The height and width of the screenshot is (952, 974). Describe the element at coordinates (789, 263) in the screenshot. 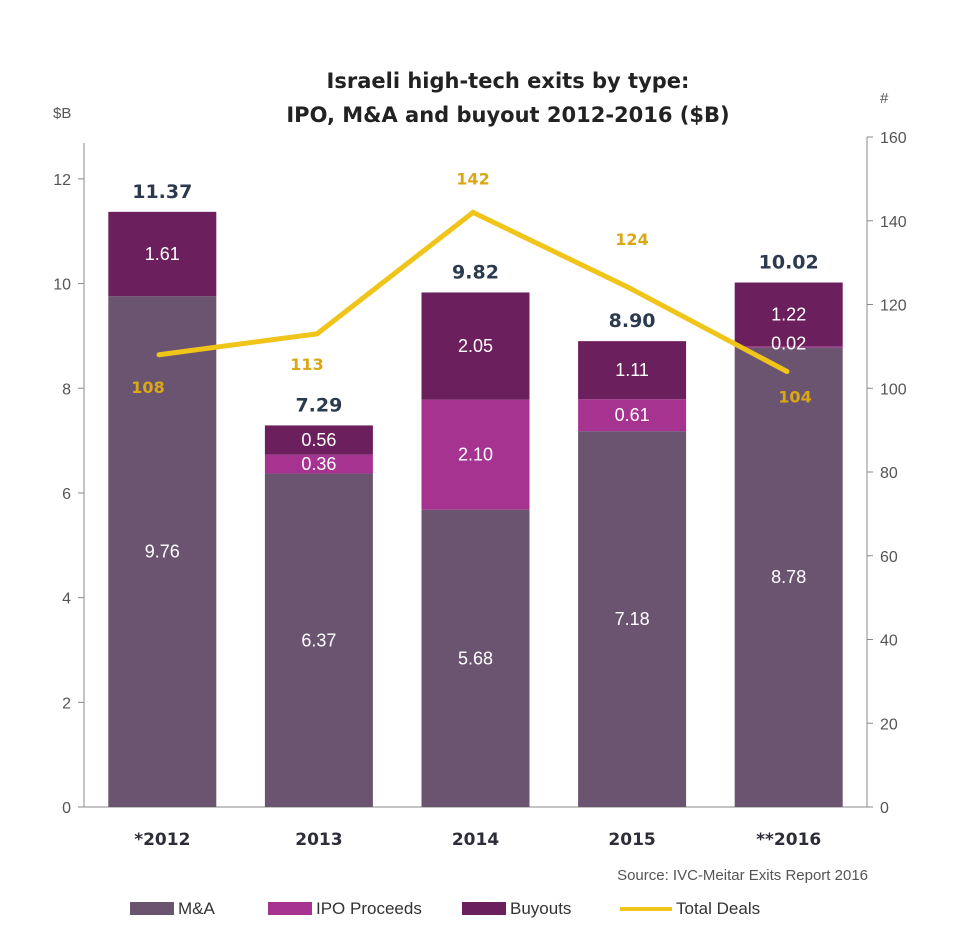

I see `bar-total-label: 10.02` at that location.